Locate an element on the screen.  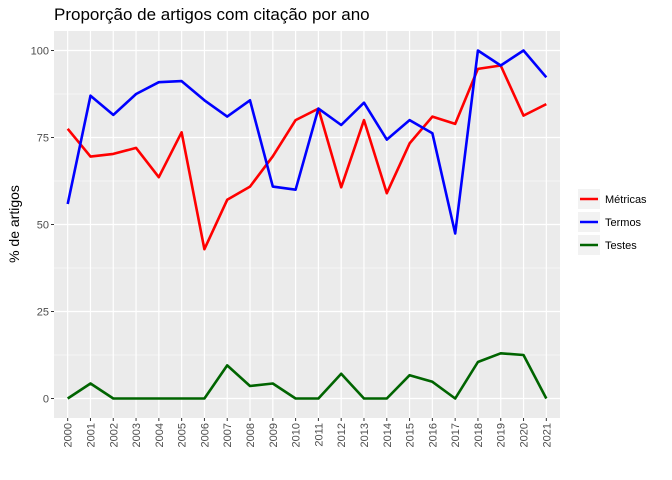
x-tick-label: 2004 is located at coordinates (160, 435).